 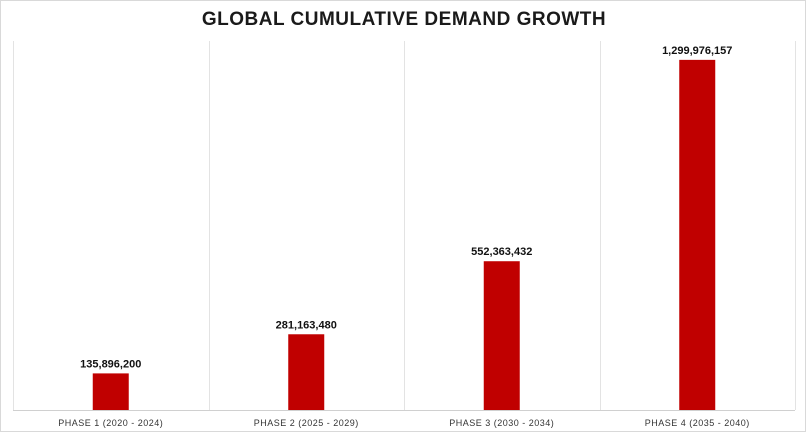 I want to click on data-label-2: 281,163,480, so click(x=306, y=325).